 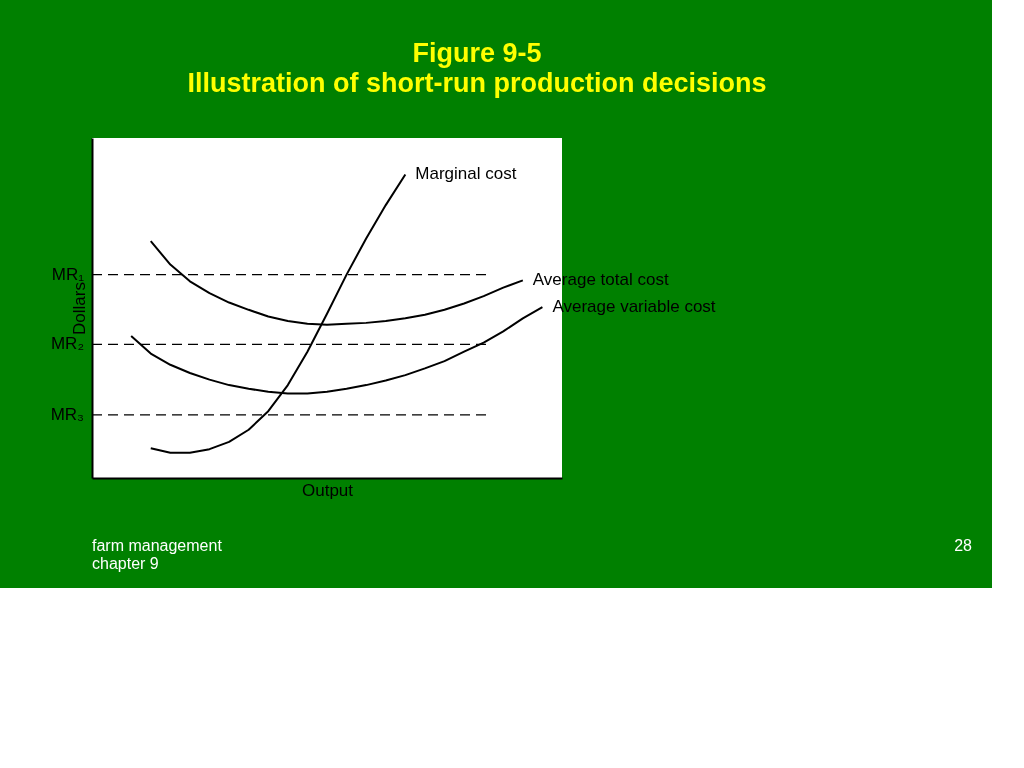 What do you see at coordinates (157, 554) in the screenshot?
I see `text: farm management chapter 9` at bounding box center [157, 554].